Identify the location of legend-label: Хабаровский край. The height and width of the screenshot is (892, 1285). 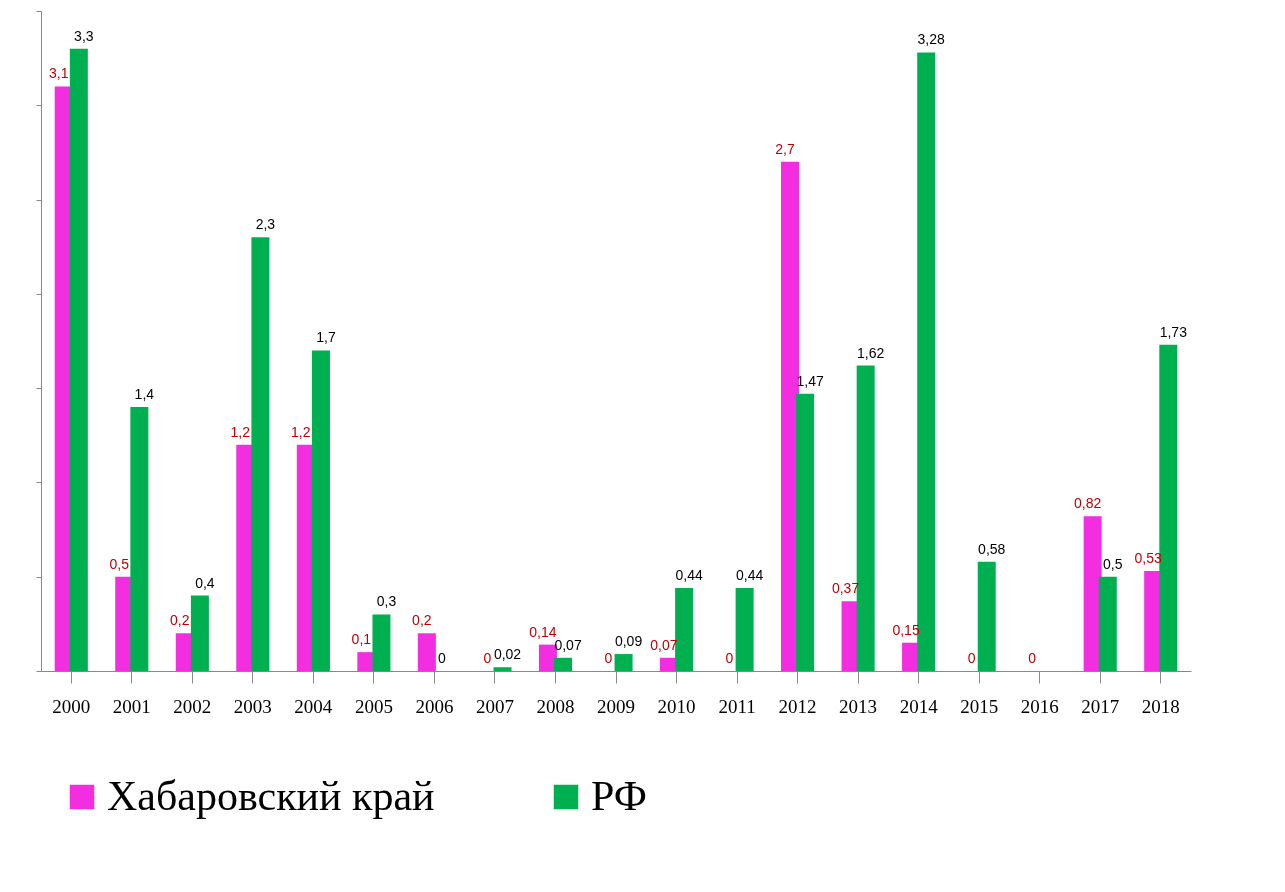
(271, 796).